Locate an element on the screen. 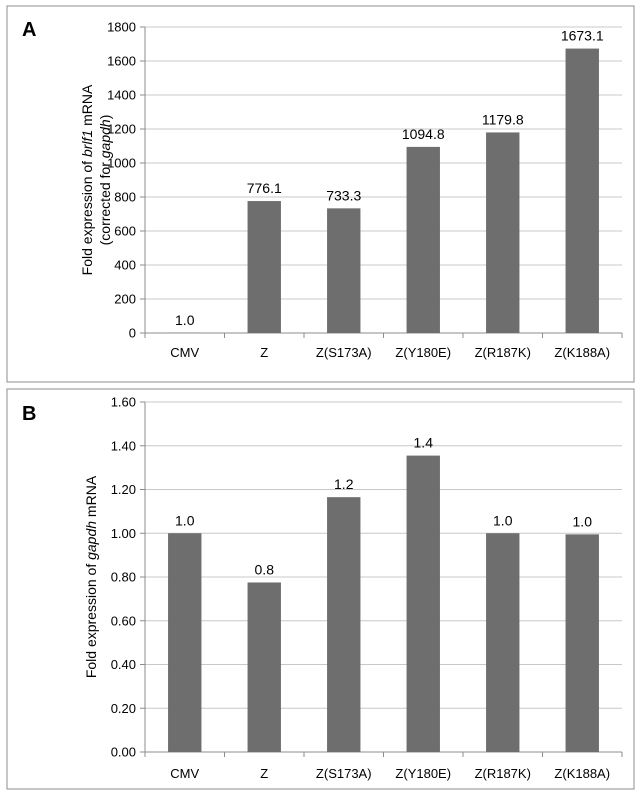 This screenshot has width=640, height=800. data-label: 1673.1 is located at coordinates (582, 36).